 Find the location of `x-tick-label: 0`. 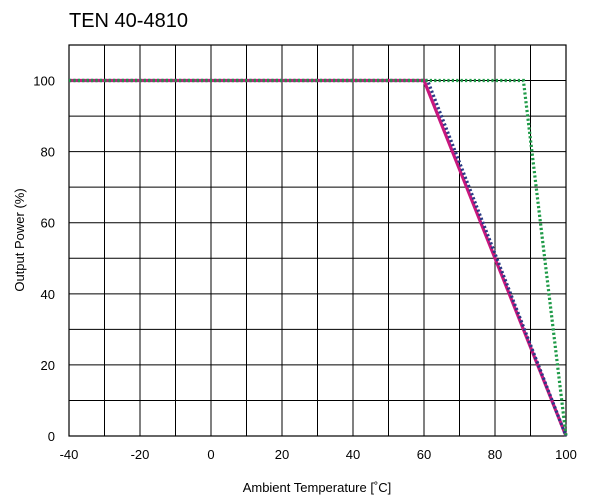

x-tick-label: 0 is located at coordinates (210, 454).